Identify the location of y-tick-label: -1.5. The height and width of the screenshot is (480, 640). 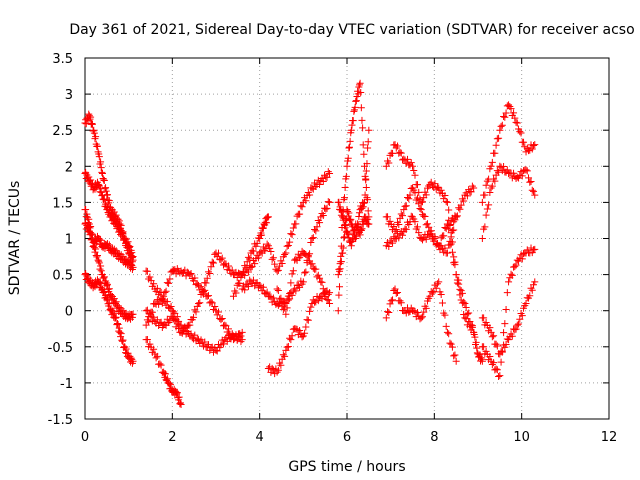
(60, 420).